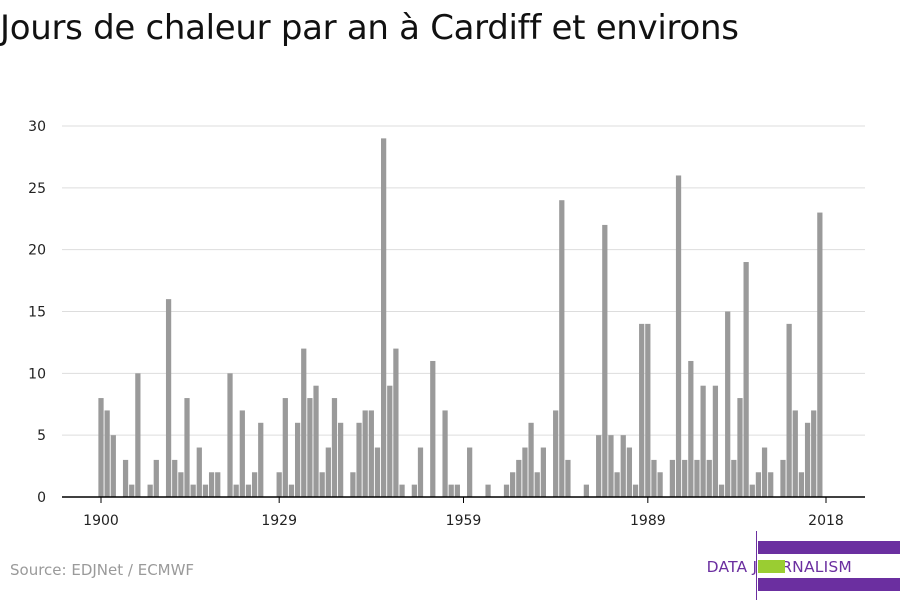 This screenshot has height=600, width=900. What do you see at coordinates (820, 354) in the screenshot?
I see `bar-2017` at bounding box center [820, 354].